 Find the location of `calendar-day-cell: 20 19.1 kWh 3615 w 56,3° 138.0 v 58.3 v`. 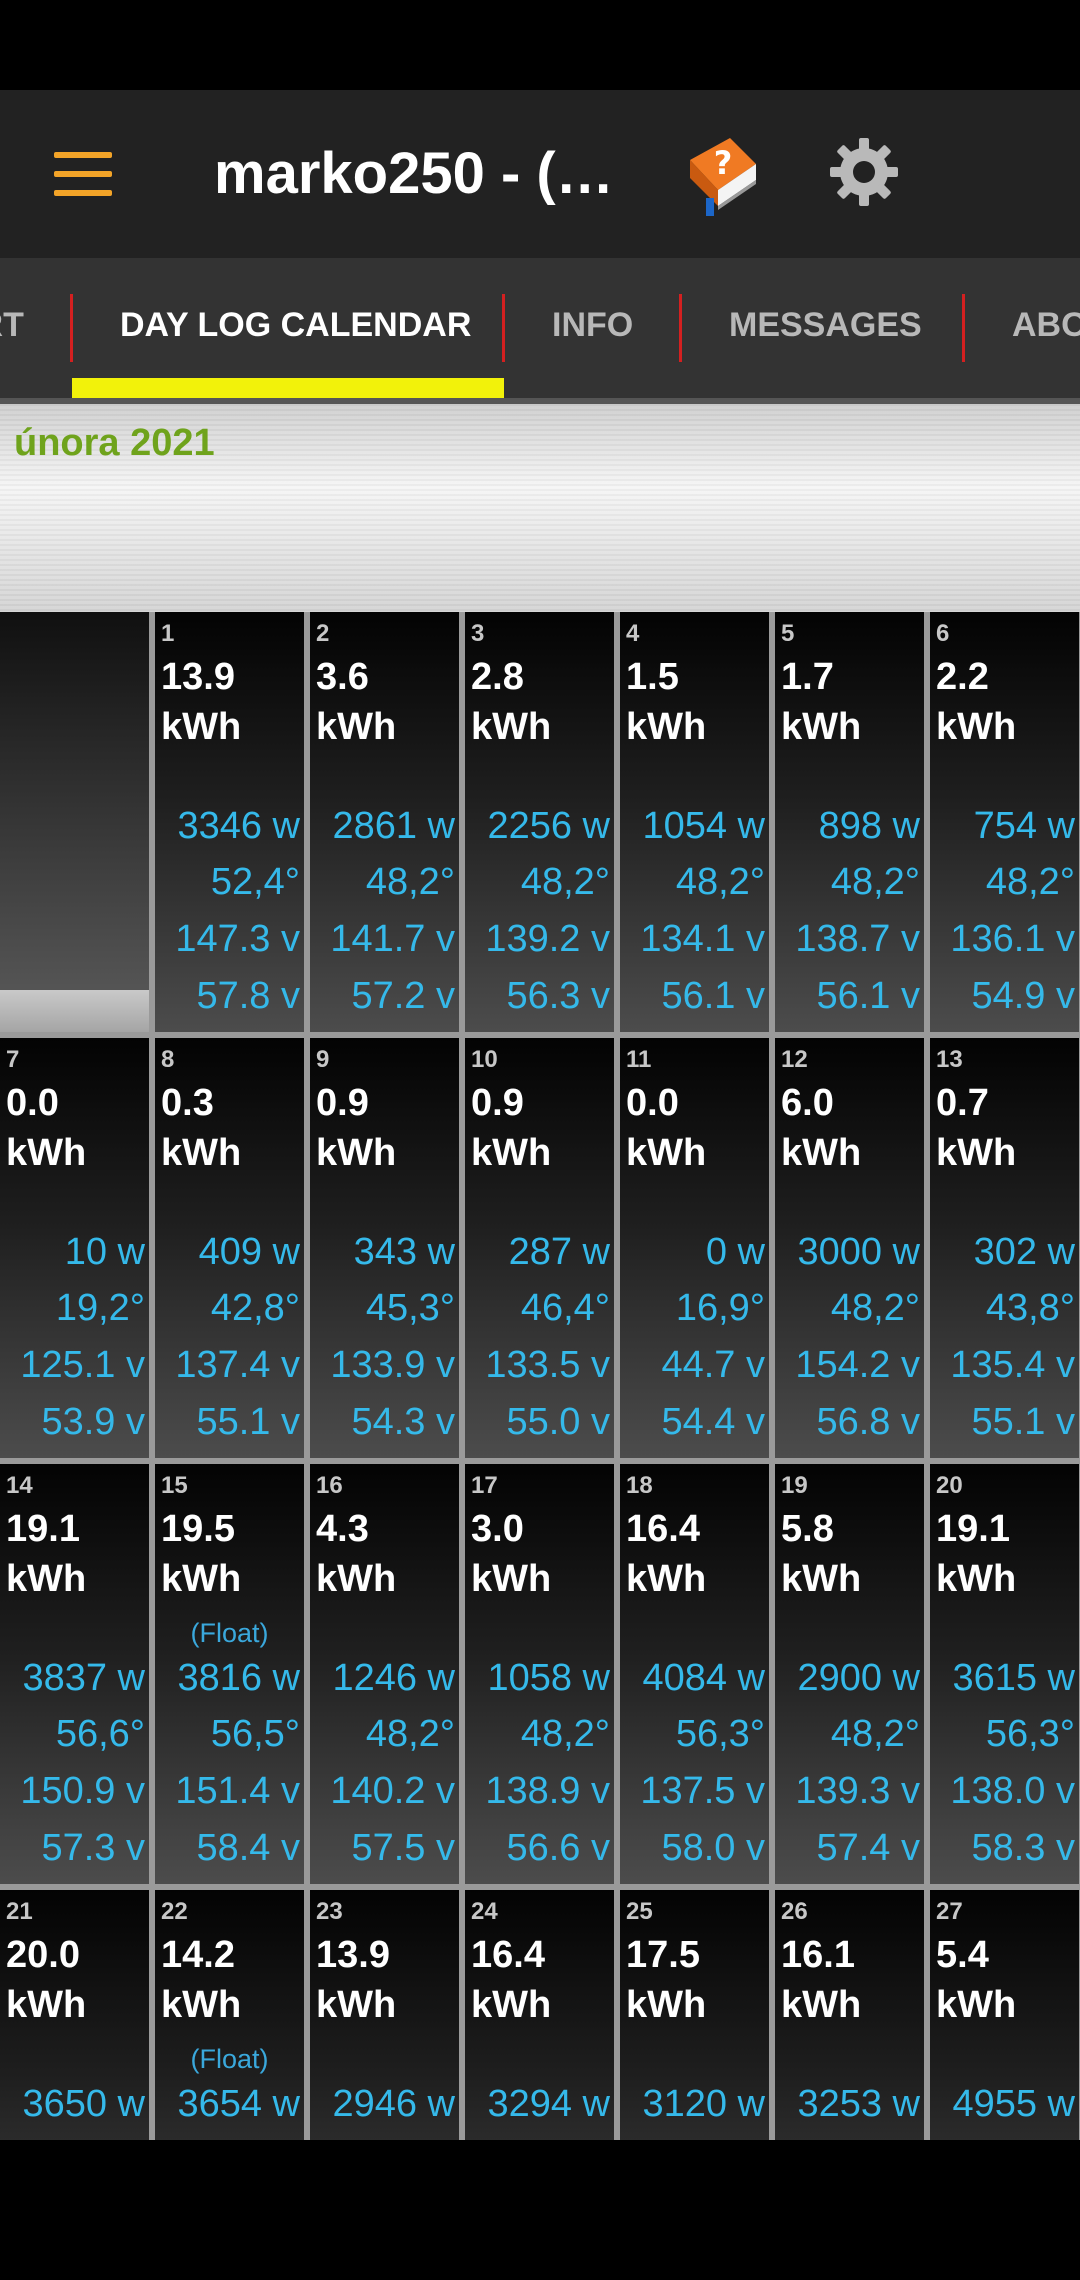

calendar-day-cell: 20 19.1 kWh 3615 w 56,3° 138.0 v 58.3 v is located at coordinates (1004, 1674).